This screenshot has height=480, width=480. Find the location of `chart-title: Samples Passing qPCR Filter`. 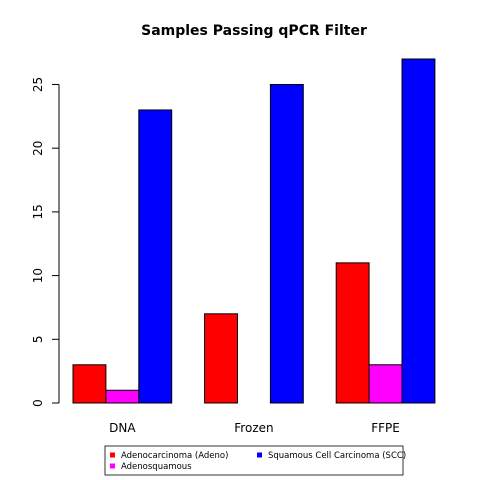

chart-title: Samples Passing qPCR Filter is located at coordinates (254, 31).